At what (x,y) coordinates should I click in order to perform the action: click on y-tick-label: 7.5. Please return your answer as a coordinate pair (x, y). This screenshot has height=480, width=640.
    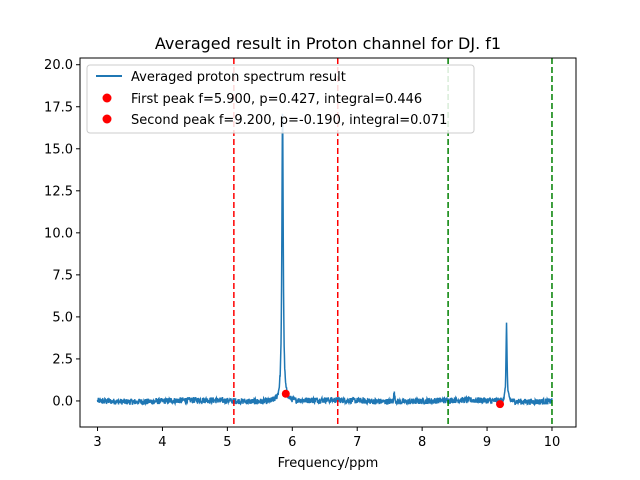
    Looking at the image, I should click on (62, 275).